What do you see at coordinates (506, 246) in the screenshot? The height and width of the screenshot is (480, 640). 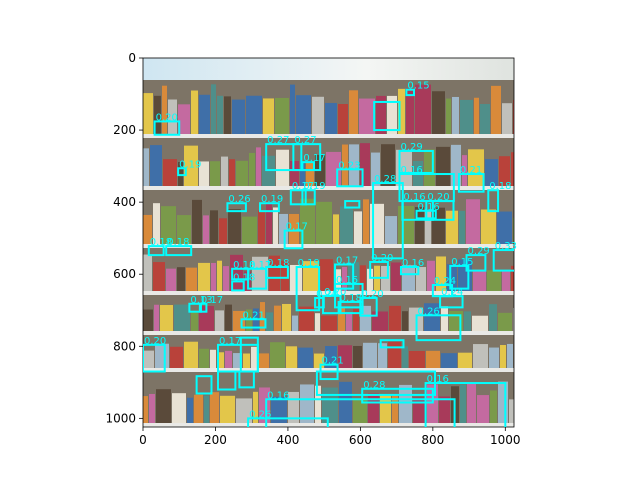 I see `detection-score-label: 0.33` at bounding box center [506, 246].